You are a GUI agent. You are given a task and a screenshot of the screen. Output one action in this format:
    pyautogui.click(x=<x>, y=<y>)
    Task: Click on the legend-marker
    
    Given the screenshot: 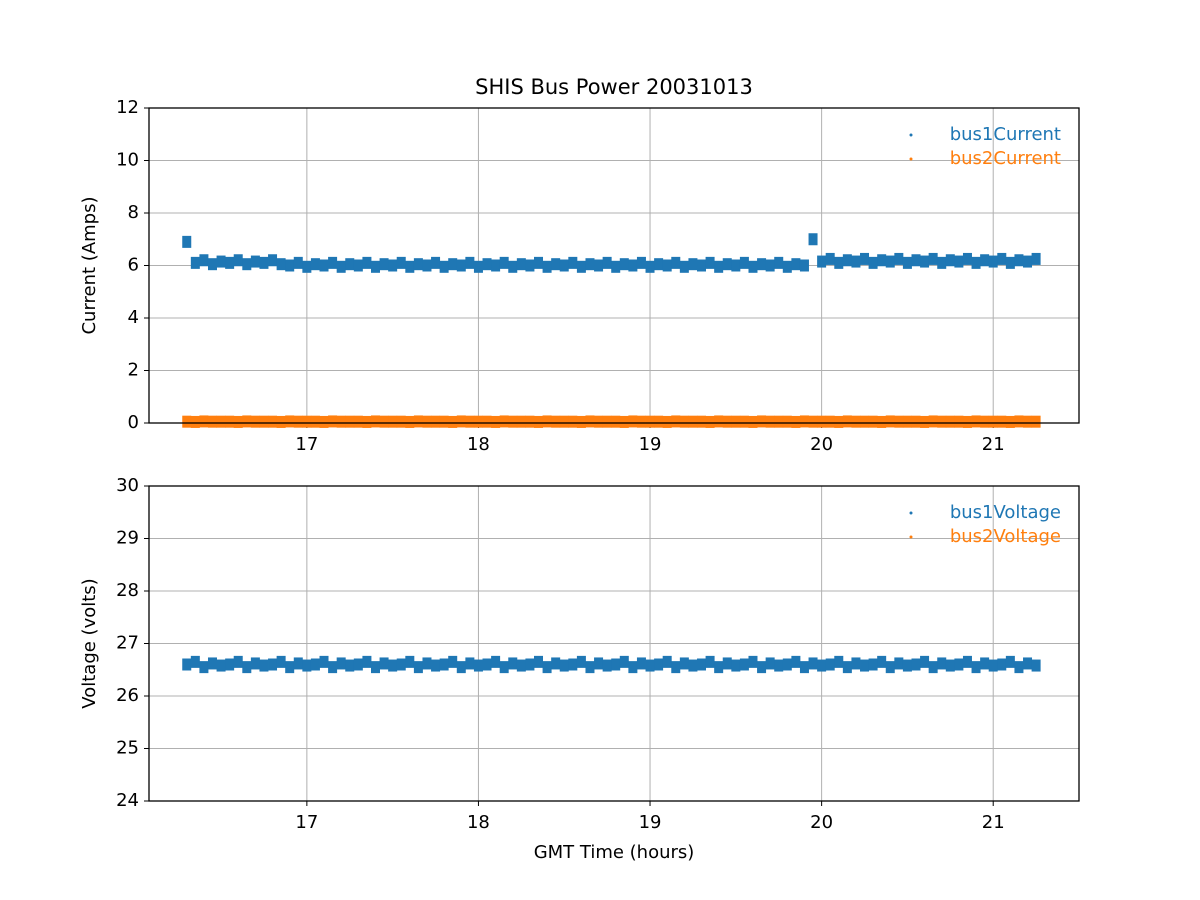 What is the action you would take?
    pyautogui.click(x=911, y=513)
    